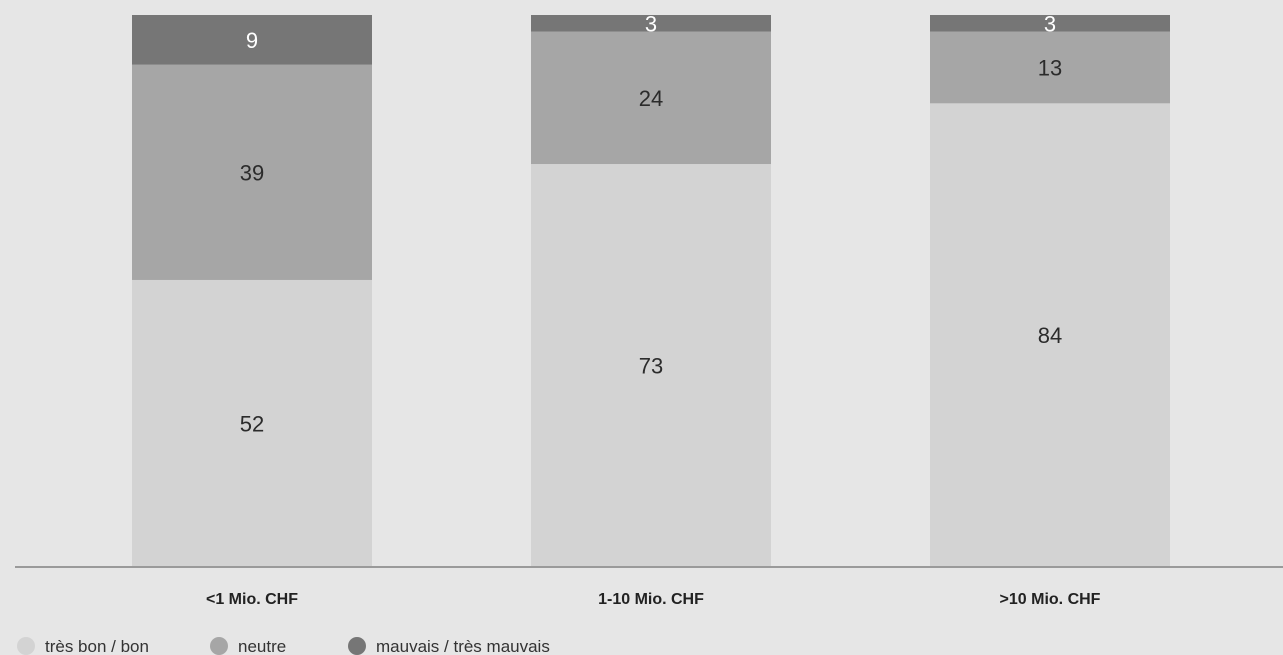 This screenshot has width=1283, height=655. I want to click on legend-label-1: très bon / bon, so click(97, 646).